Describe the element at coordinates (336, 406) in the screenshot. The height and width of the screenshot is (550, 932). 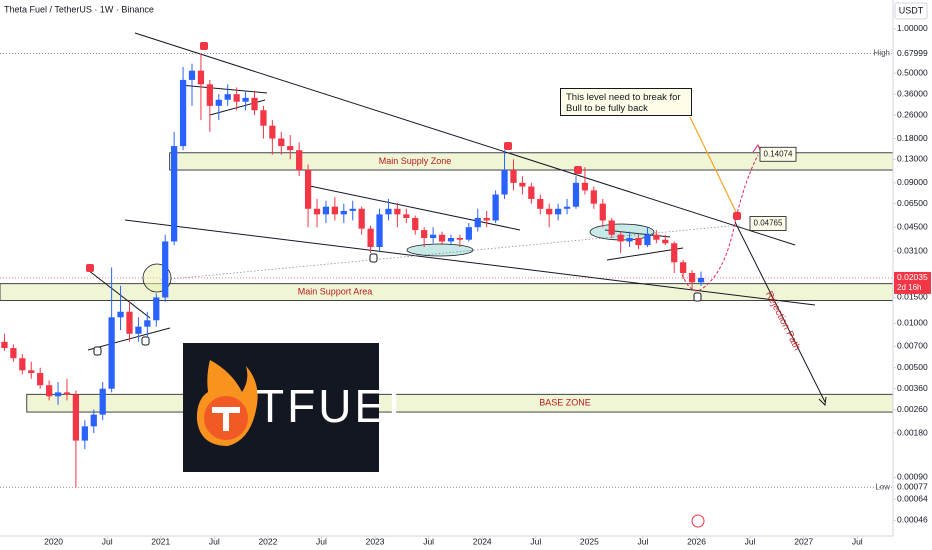
I see `logo-text: TFUEL` at that location.